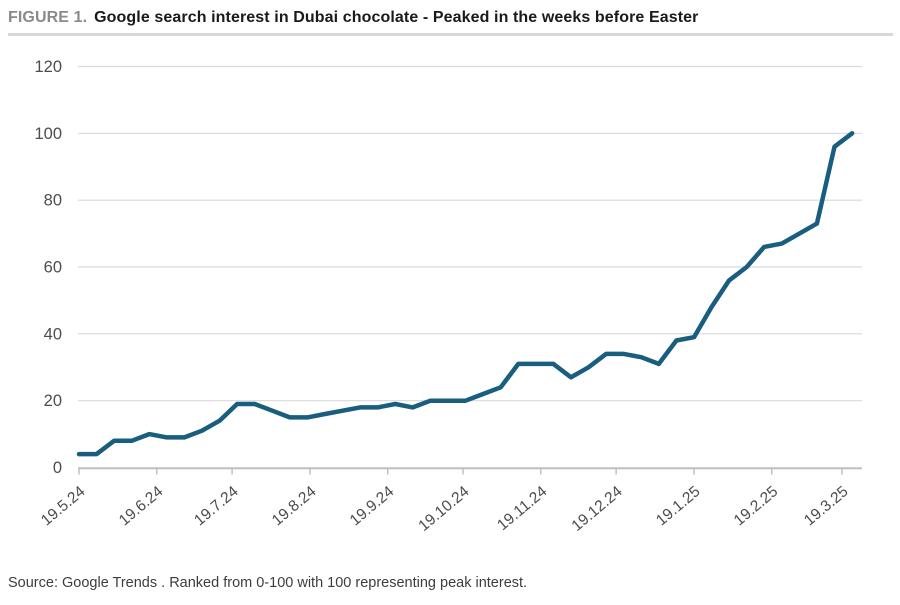 This screenshot has width=900, height=605. I want to click on x-tick-label: 19.7.24, so click(216, 506).